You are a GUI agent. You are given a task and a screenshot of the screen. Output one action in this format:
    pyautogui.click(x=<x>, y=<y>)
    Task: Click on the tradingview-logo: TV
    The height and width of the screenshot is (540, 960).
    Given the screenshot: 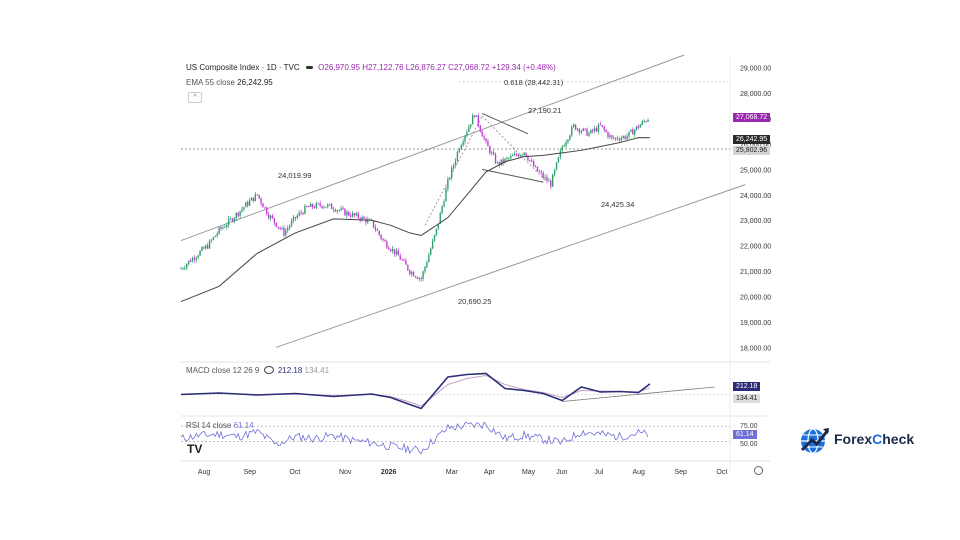 What is the action you would take?
    pyautogui.click(x=195, y=449)
    